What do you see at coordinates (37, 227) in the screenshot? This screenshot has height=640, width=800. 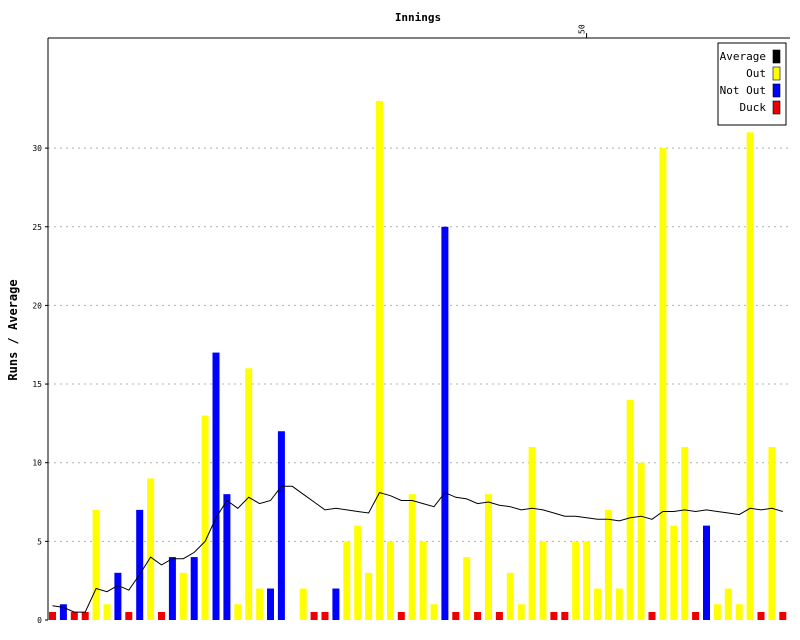 I see `y-tick-label-25: 25` at bounding box center [37, 227].